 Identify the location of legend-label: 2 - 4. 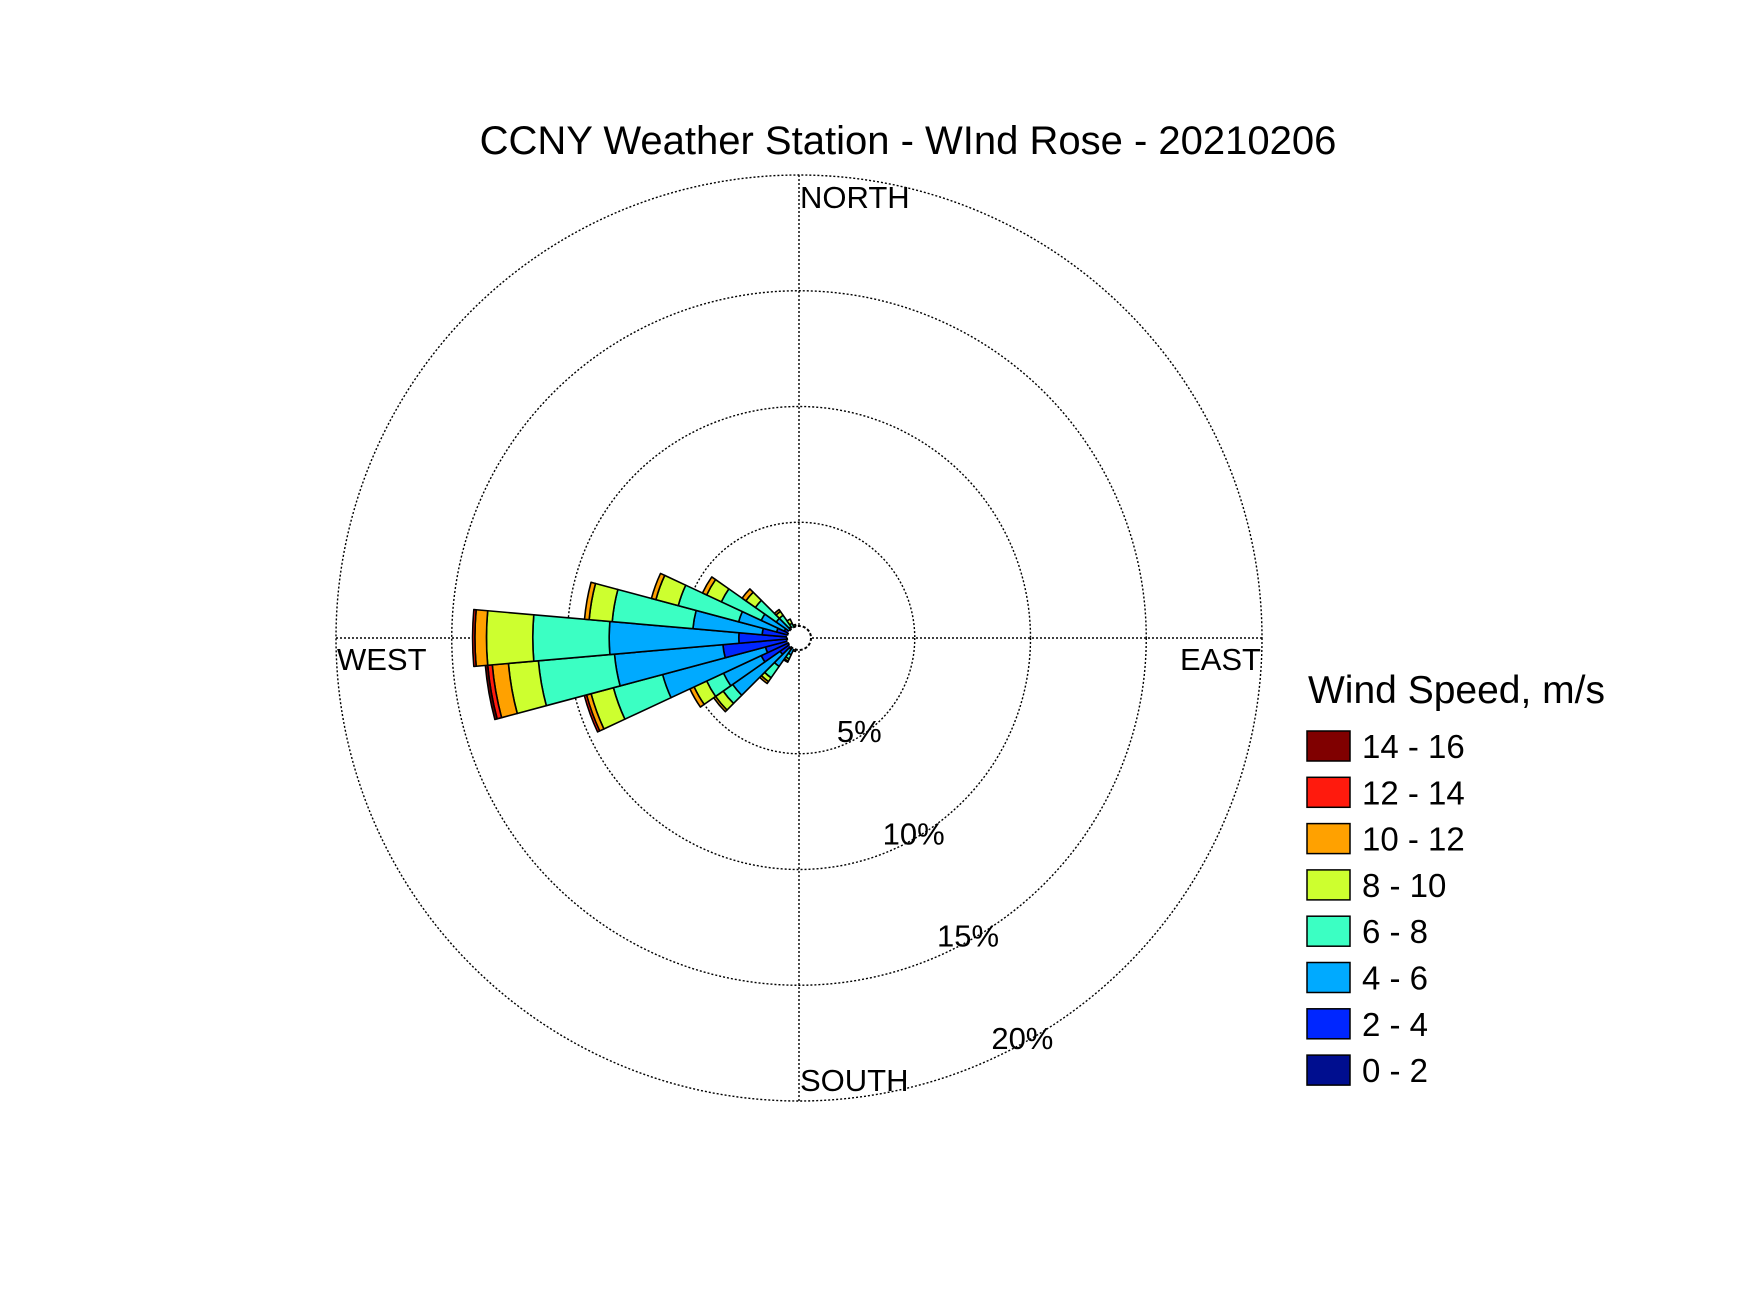
(1395, 1024).